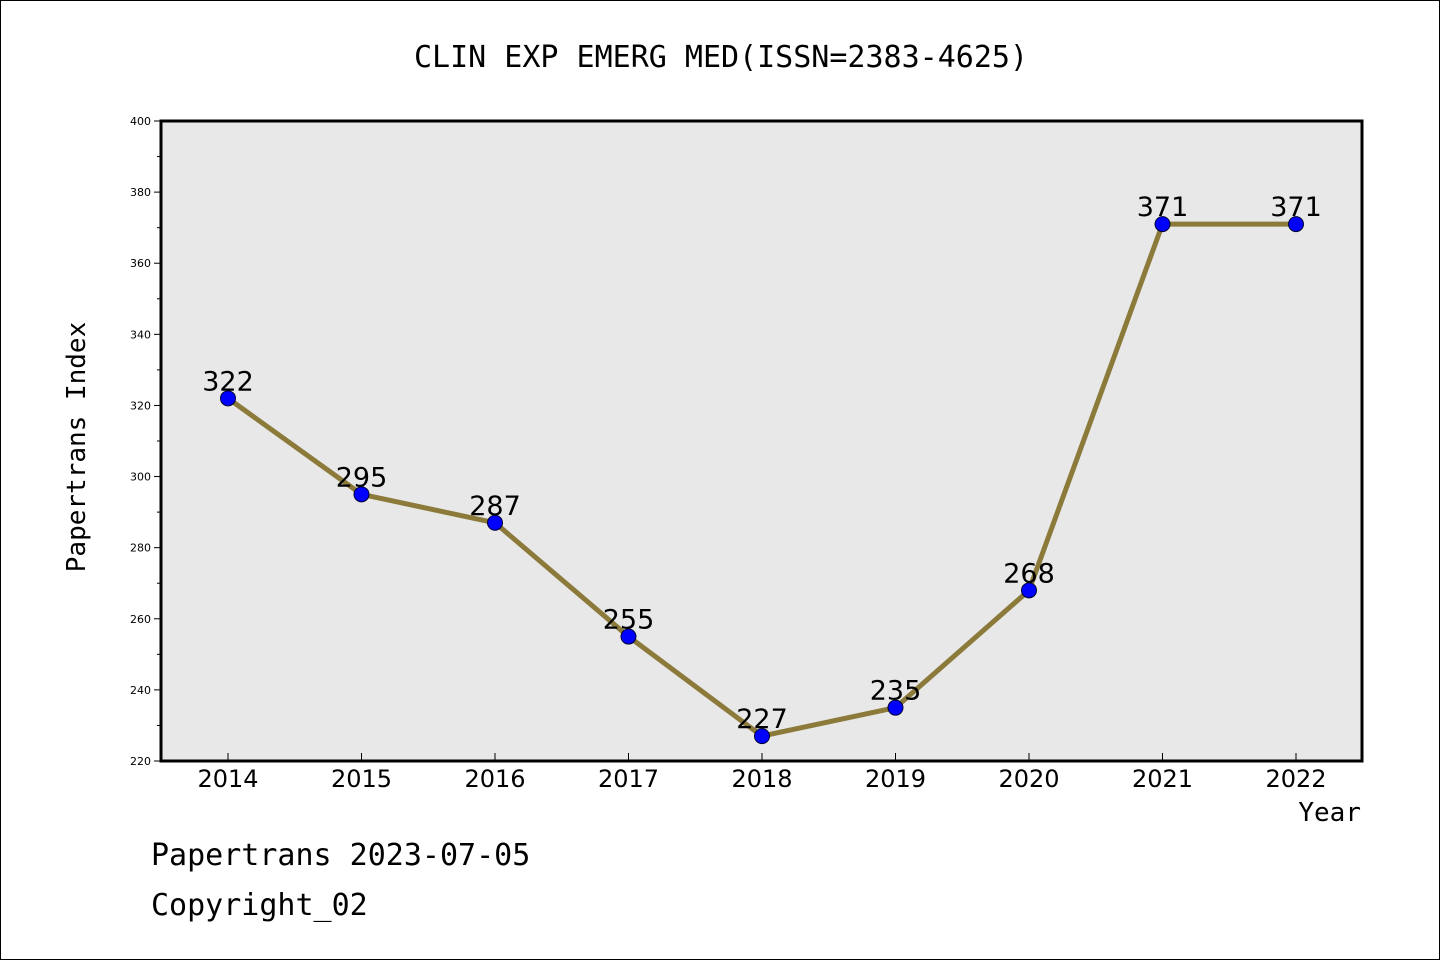  Describe the element at coordinates (1296, 207) in the screenshot. I see `data-label-2022: 371` at that location.